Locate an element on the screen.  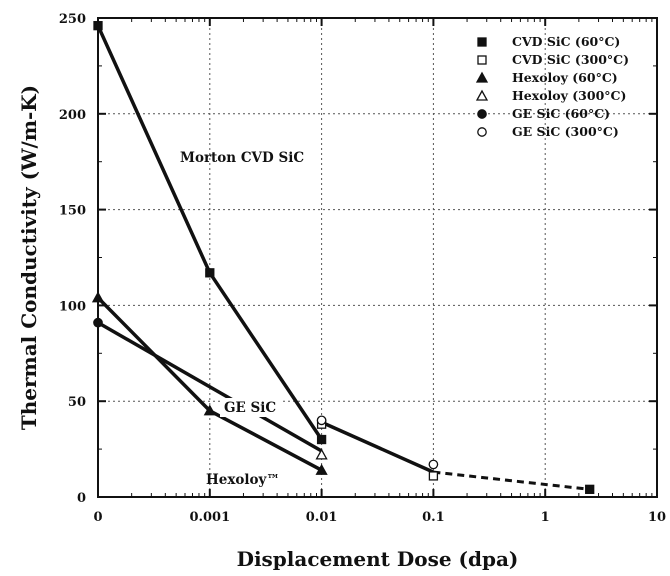
annotation-label: GE SiC is located at coordinates (250, 408).